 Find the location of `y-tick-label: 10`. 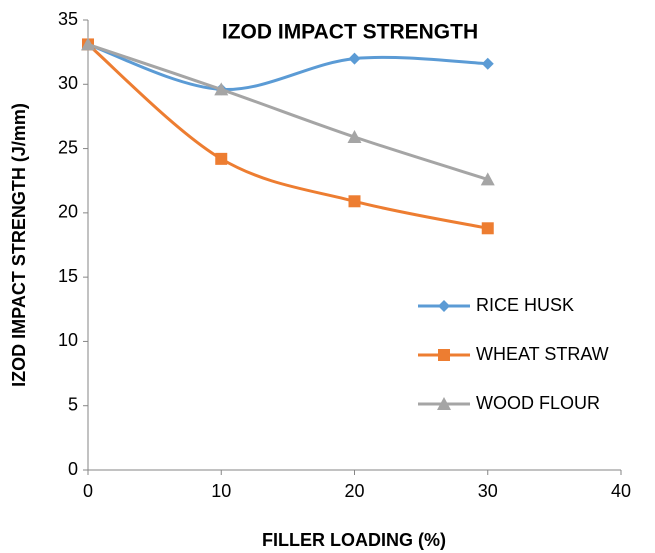

y-tick-label: 10 is located at coordinates (68, 340).